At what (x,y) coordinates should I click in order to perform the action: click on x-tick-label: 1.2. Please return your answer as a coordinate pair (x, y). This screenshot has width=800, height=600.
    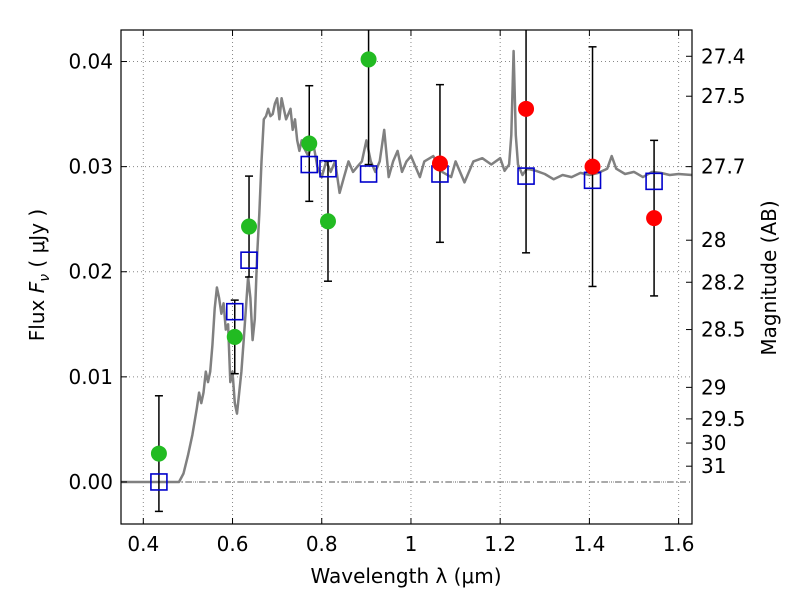
    Looking at the image, I should click on (500, 544).